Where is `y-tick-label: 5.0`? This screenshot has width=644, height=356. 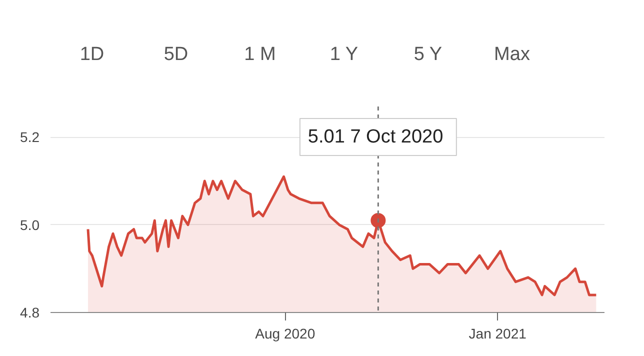
y-tick-label: 5.0 is located at coordinates (30, 224).